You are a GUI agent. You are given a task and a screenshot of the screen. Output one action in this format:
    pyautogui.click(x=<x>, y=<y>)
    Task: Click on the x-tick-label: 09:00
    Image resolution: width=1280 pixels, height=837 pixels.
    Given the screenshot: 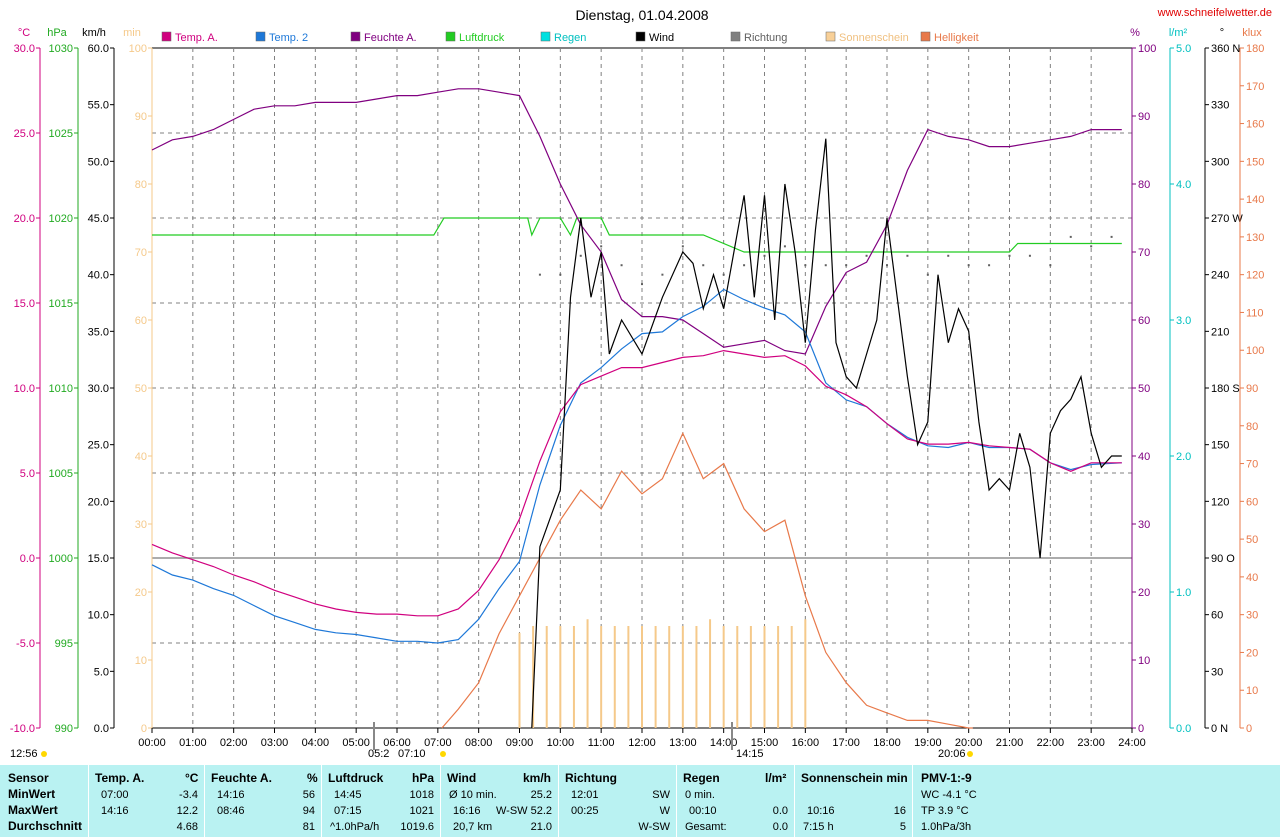 What is the action you would take?
    pyautogui.click(x=520, y=743)
    